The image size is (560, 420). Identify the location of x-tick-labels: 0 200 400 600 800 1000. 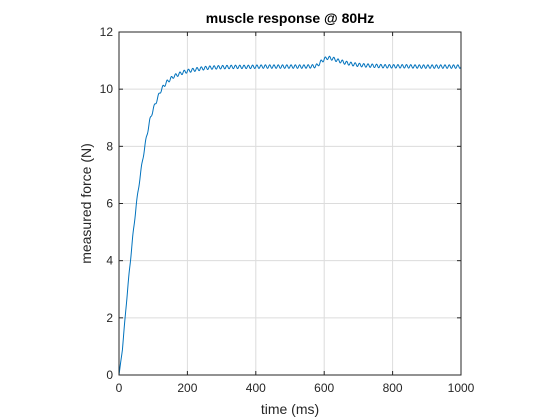
(295, 388).